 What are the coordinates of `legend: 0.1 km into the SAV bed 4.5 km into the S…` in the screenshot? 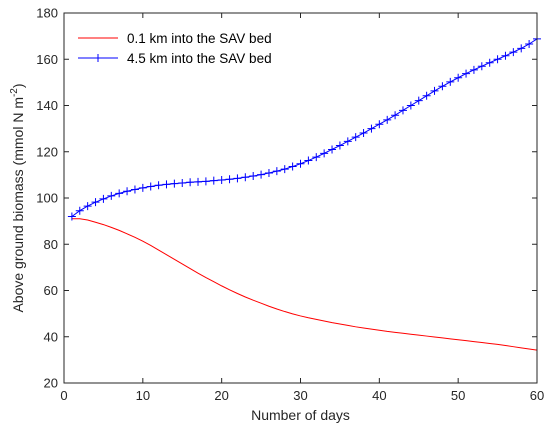 It's located at (175, 48).